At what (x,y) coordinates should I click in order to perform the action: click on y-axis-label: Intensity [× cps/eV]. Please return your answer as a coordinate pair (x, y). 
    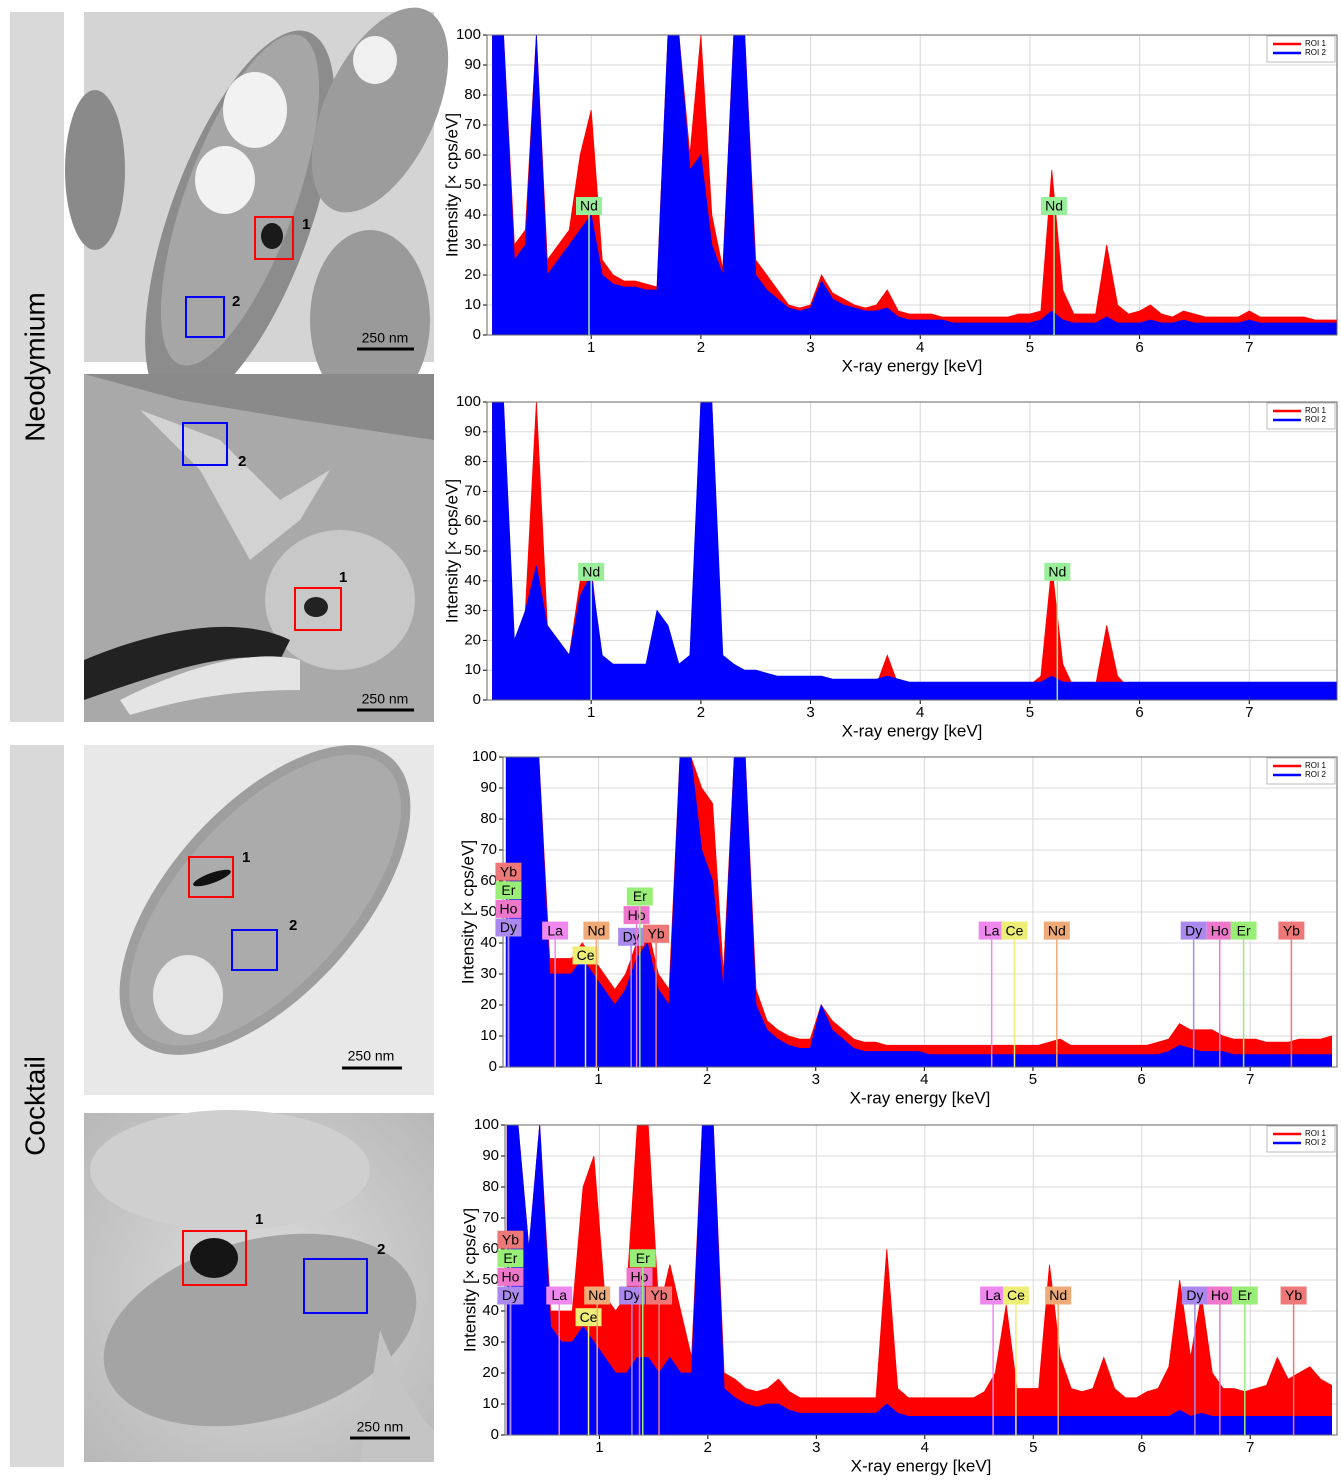
    Looking at the image, I should click on (451, 185).